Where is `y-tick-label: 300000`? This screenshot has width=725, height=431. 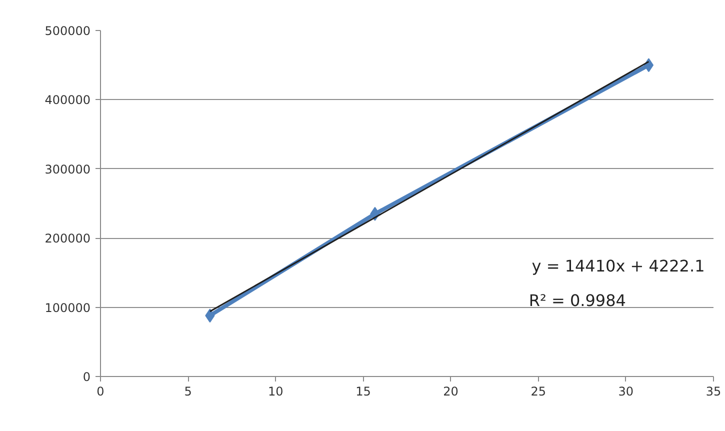 y-tick-label: 300000 is located at coordinates (67, 169).